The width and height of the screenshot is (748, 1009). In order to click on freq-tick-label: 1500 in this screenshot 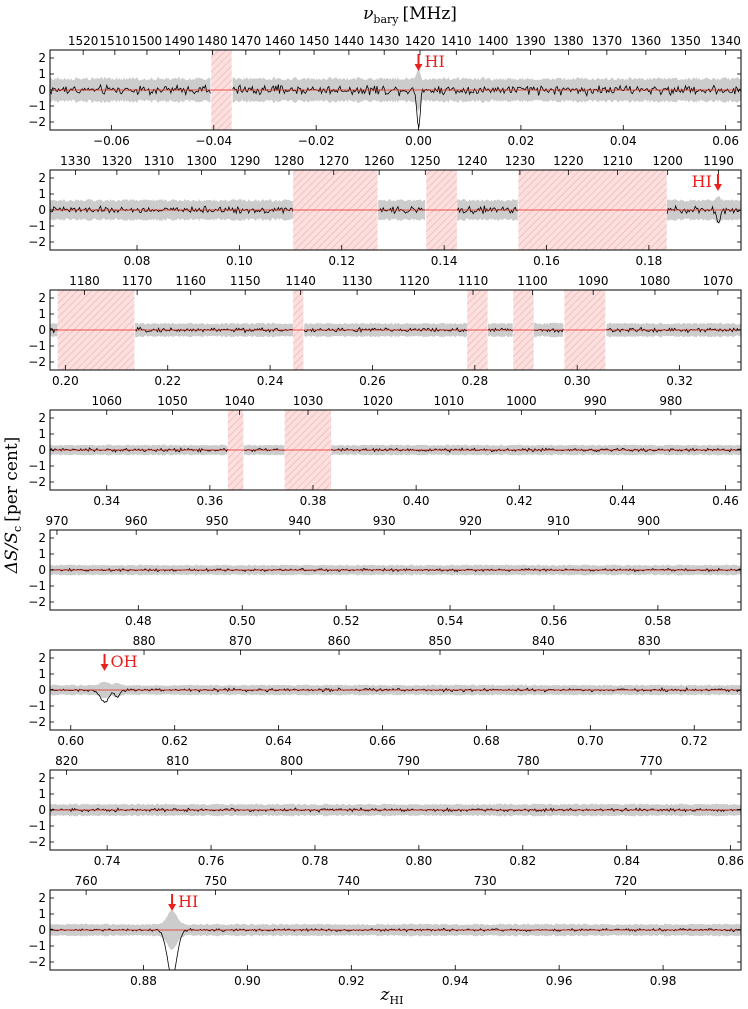, I will do `click(147, 41)`.